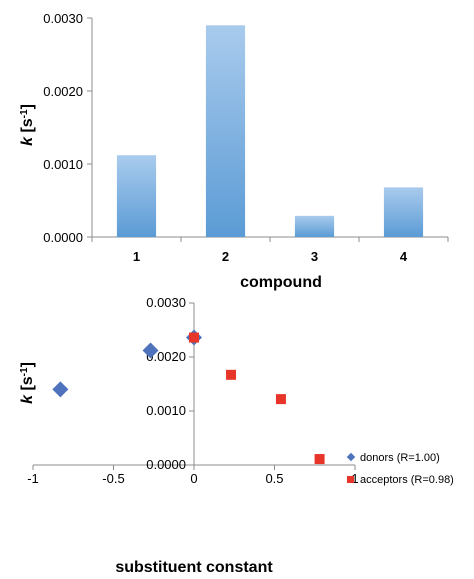 The height and width of the screenshot is (579, 474). I want to click on bar-y-tick-label: 0.0010, so click(63, 164).